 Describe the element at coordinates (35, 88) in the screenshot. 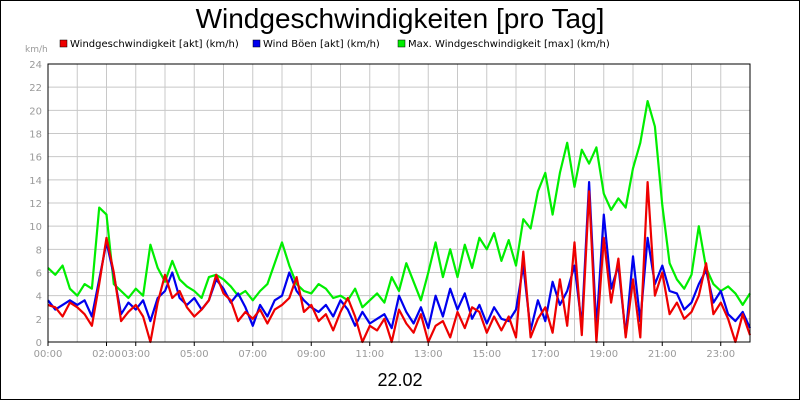

I see `y-tick-label: 22` at that location.